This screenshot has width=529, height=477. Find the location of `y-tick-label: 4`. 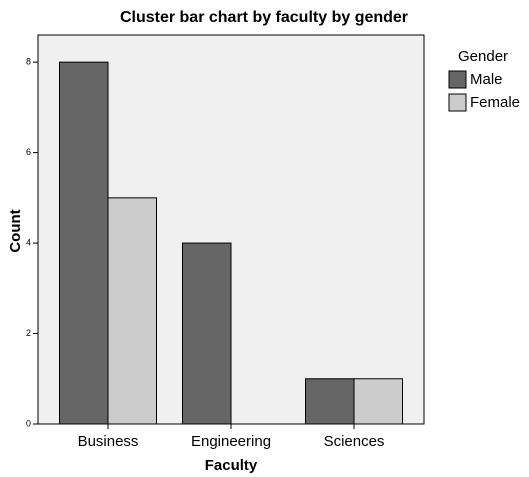

y-tick-label: 4 is located at coordinates (28, 242).